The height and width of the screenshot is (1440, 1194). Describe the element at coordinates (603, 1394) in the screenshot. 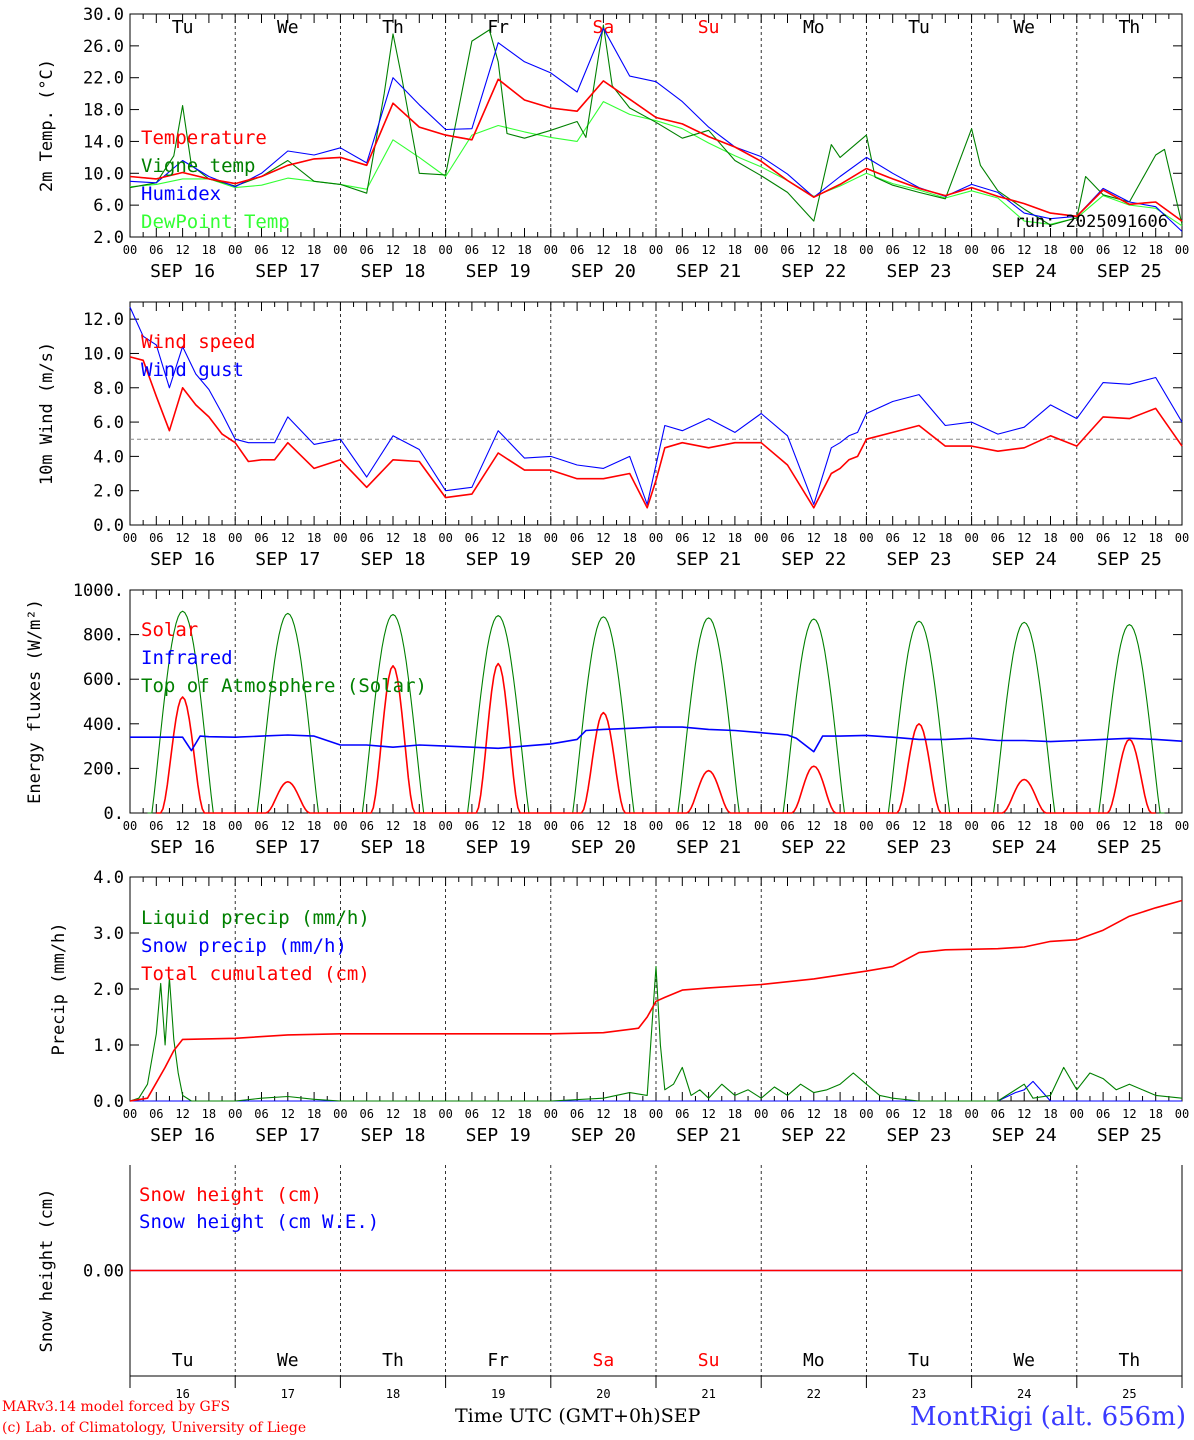

I see `day-number-label: 20` at that location.